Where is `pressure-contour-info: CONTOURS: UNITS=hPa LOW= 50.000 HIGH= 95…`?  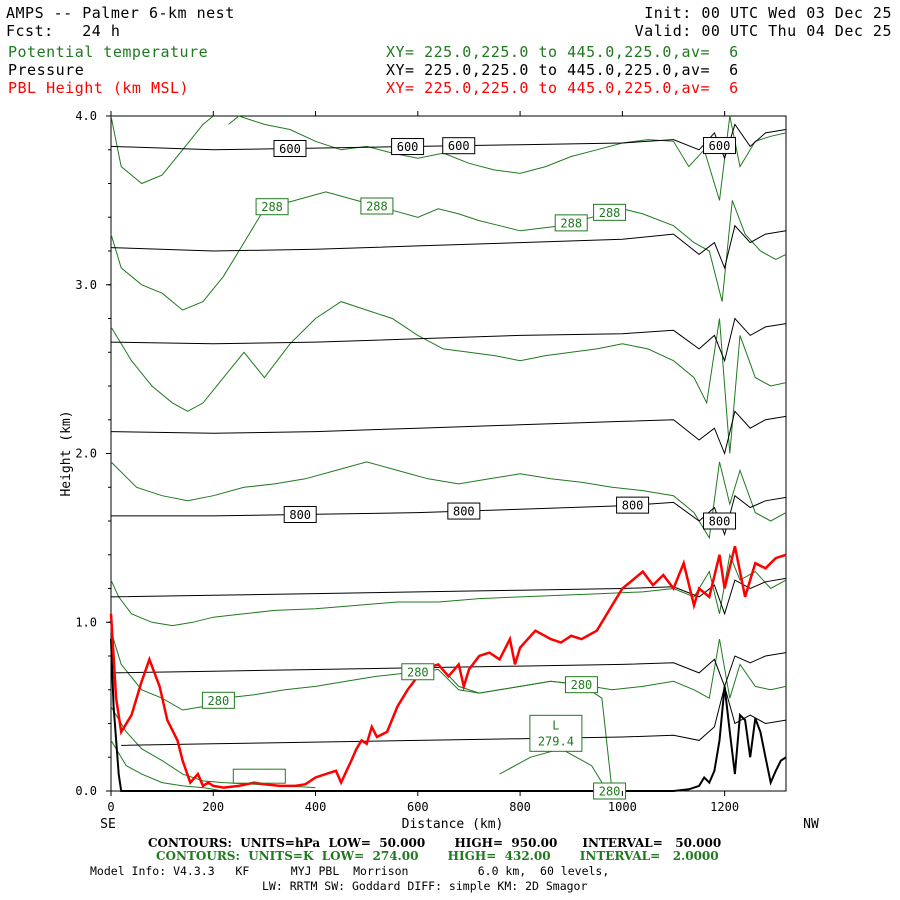
pressure-contour-info: CONTOURS: UNITS=hPa LOW= 50.000 HIGH= 95… is located at coordinates (435, 843).